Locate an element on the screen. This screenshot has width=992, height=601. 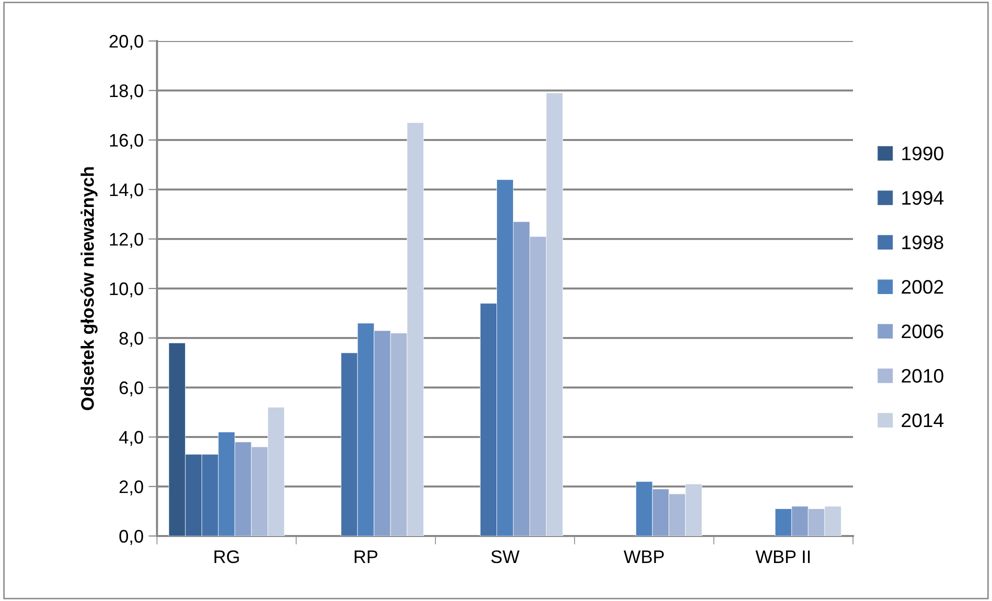
legend-label: 2010 is located at coordinates (923, 375).